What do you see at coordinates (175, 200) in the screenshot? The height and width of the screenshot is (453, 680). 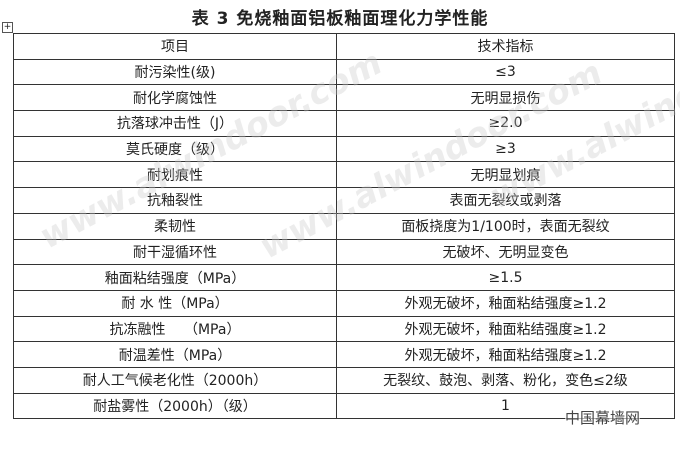 I see `item-cell: 抗釉裂性` at bounding box center [175, 200].